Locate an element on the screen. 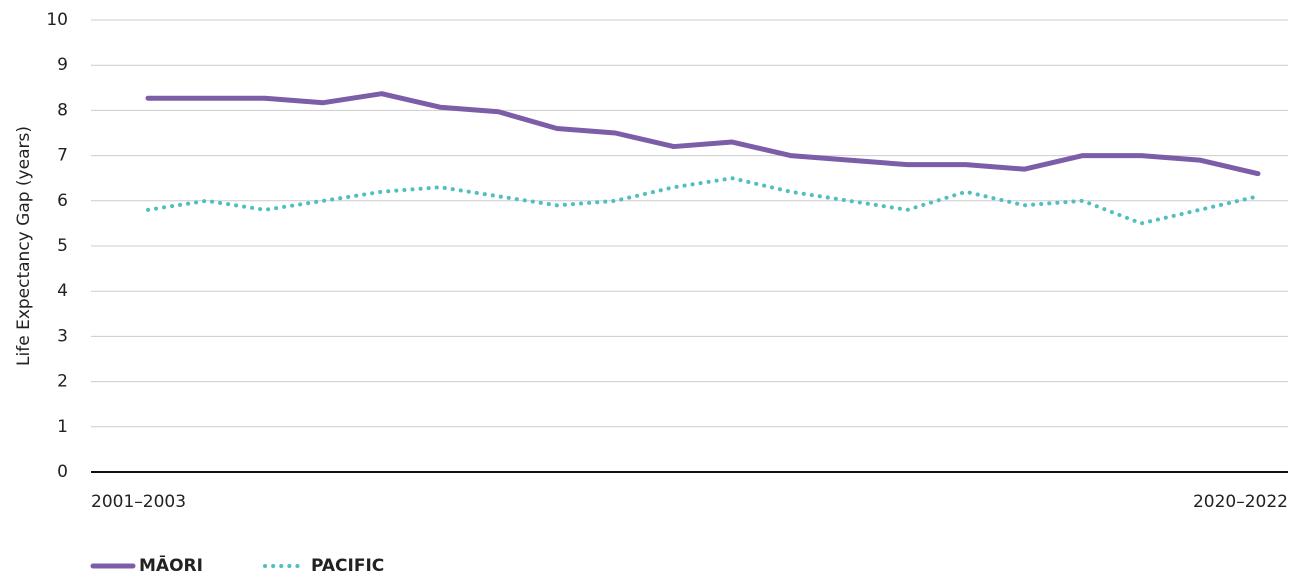 The width and height of the screenshot is (1302, 581). y-tick-label: 10 is located at coordinates (57, 20).